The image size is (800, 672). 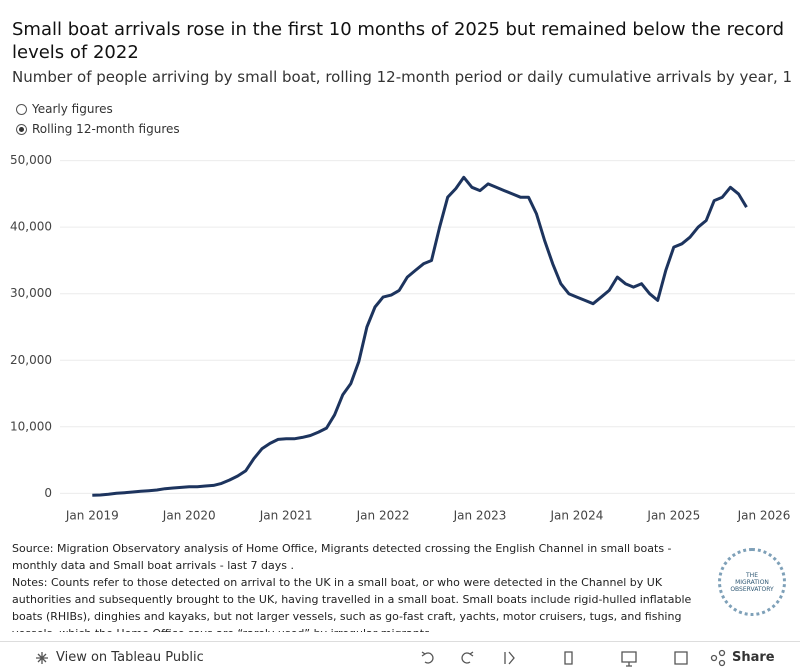 What do you see at coordinates (383, 516) in the screenshot?
I see `x-tick-label: Jan 2022` at bounding box center [383, 516].